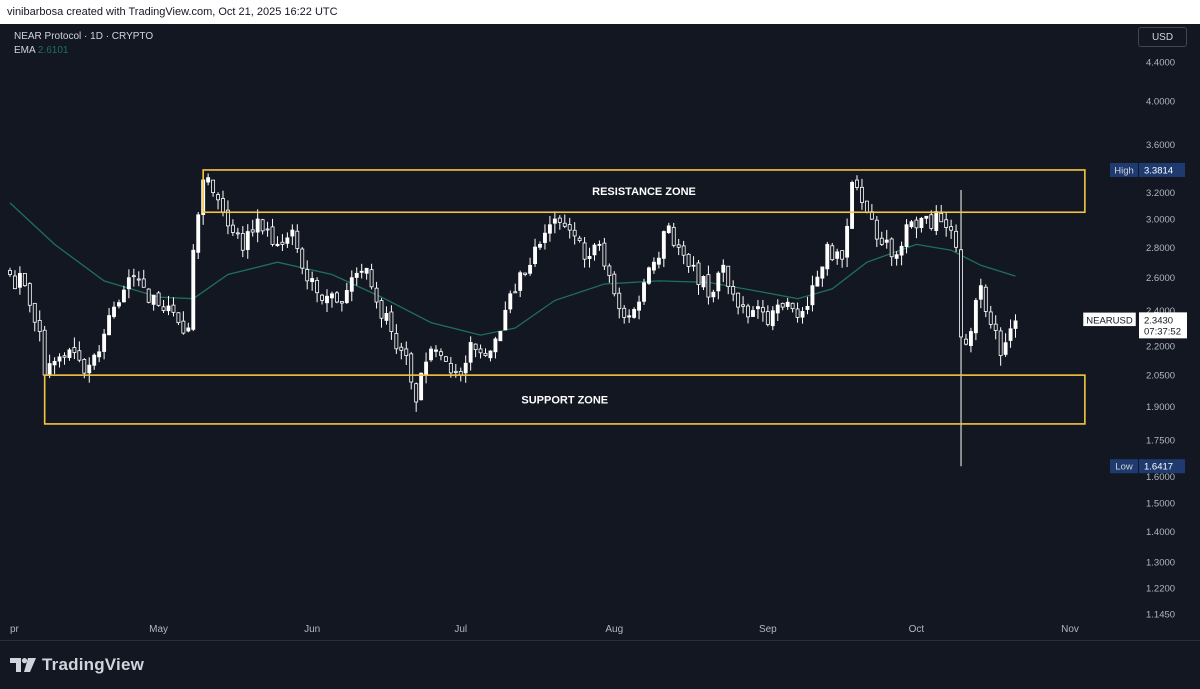  What do you see at coordinates (158, 629) in the screenshot?
I see `time-tick-label: May` at bounding box center [158, 629].